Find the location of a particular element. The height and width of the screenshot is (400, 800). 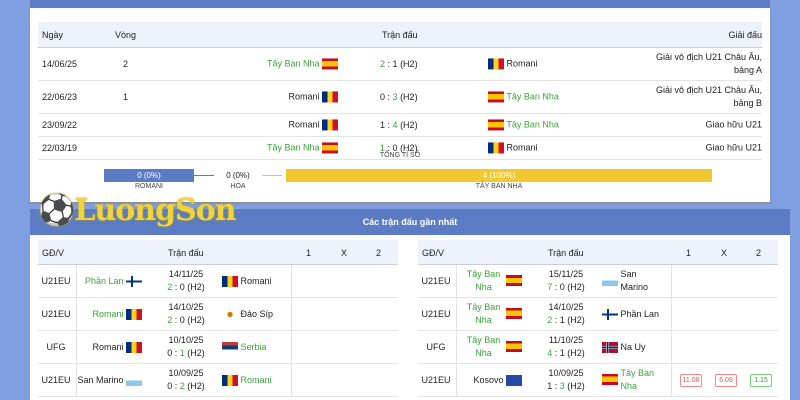

total-score-title: TỔNG TỈ SỐ is located at coordinates (400, 155).